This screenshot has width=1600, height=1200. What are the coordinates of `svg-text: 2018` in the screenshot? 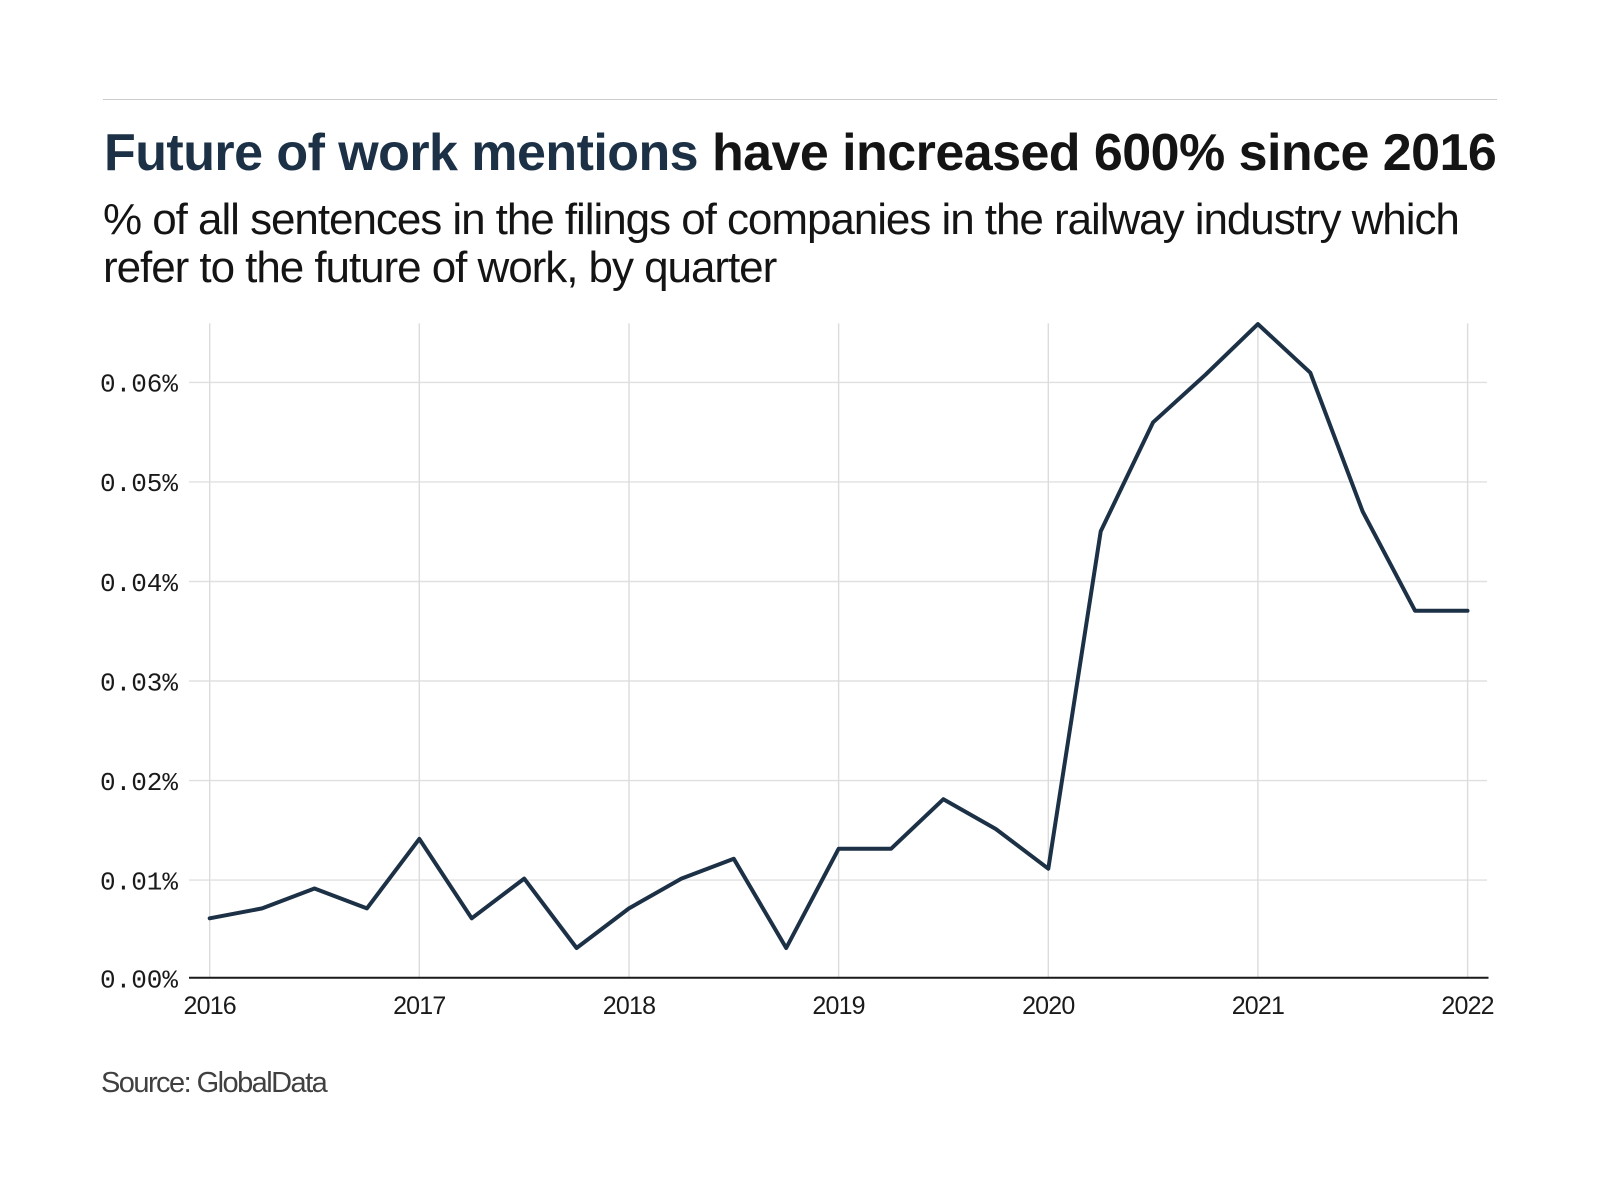 It's located at (629, 1006).